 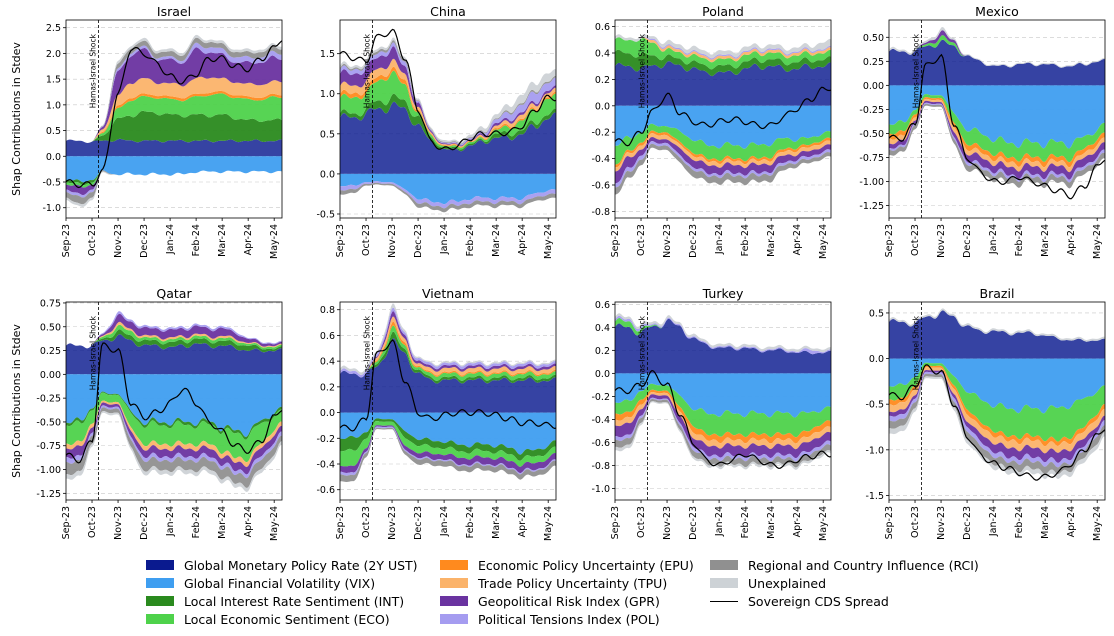 I want to click on legend-swatch-int, so click(x=160, y=601).